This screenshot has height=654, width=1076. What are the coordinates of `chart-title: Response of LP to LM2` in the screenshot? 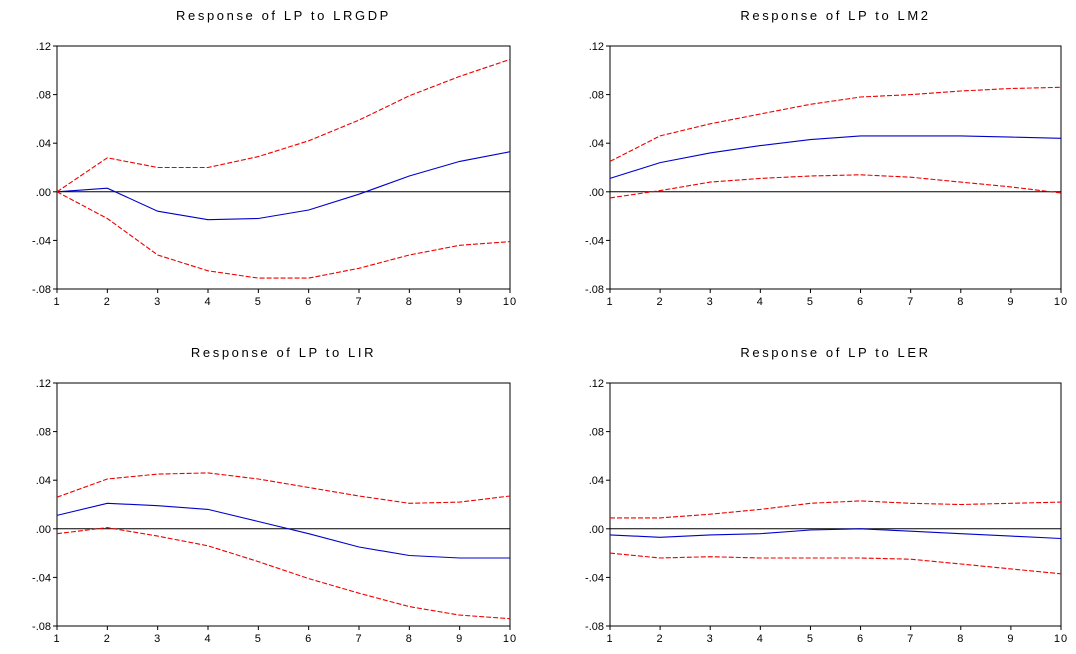 It's located at (835, 15).